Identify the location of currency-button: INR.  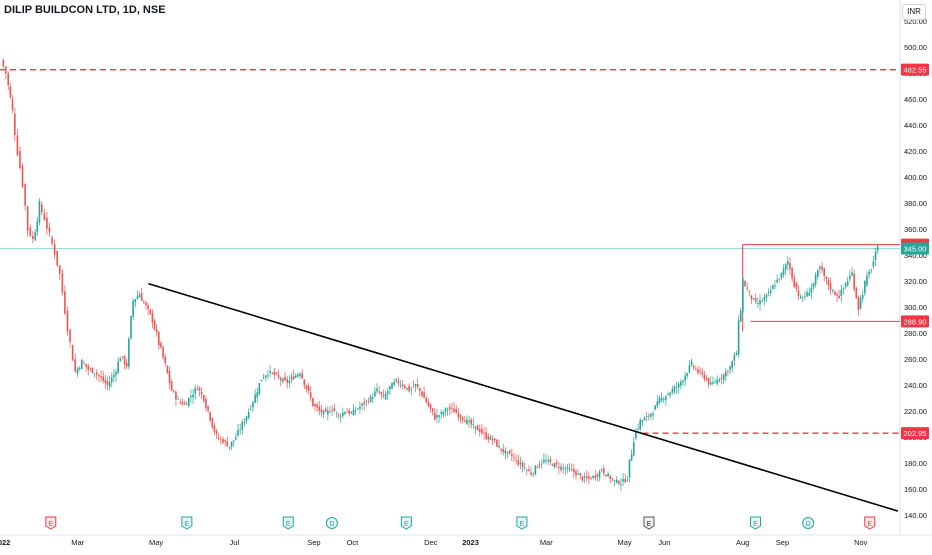
(914, 12).